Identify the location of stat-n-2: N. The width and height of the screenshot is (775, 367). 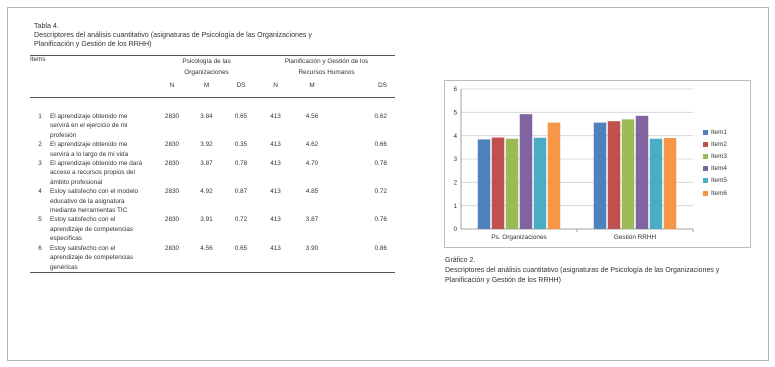
(275, 90).